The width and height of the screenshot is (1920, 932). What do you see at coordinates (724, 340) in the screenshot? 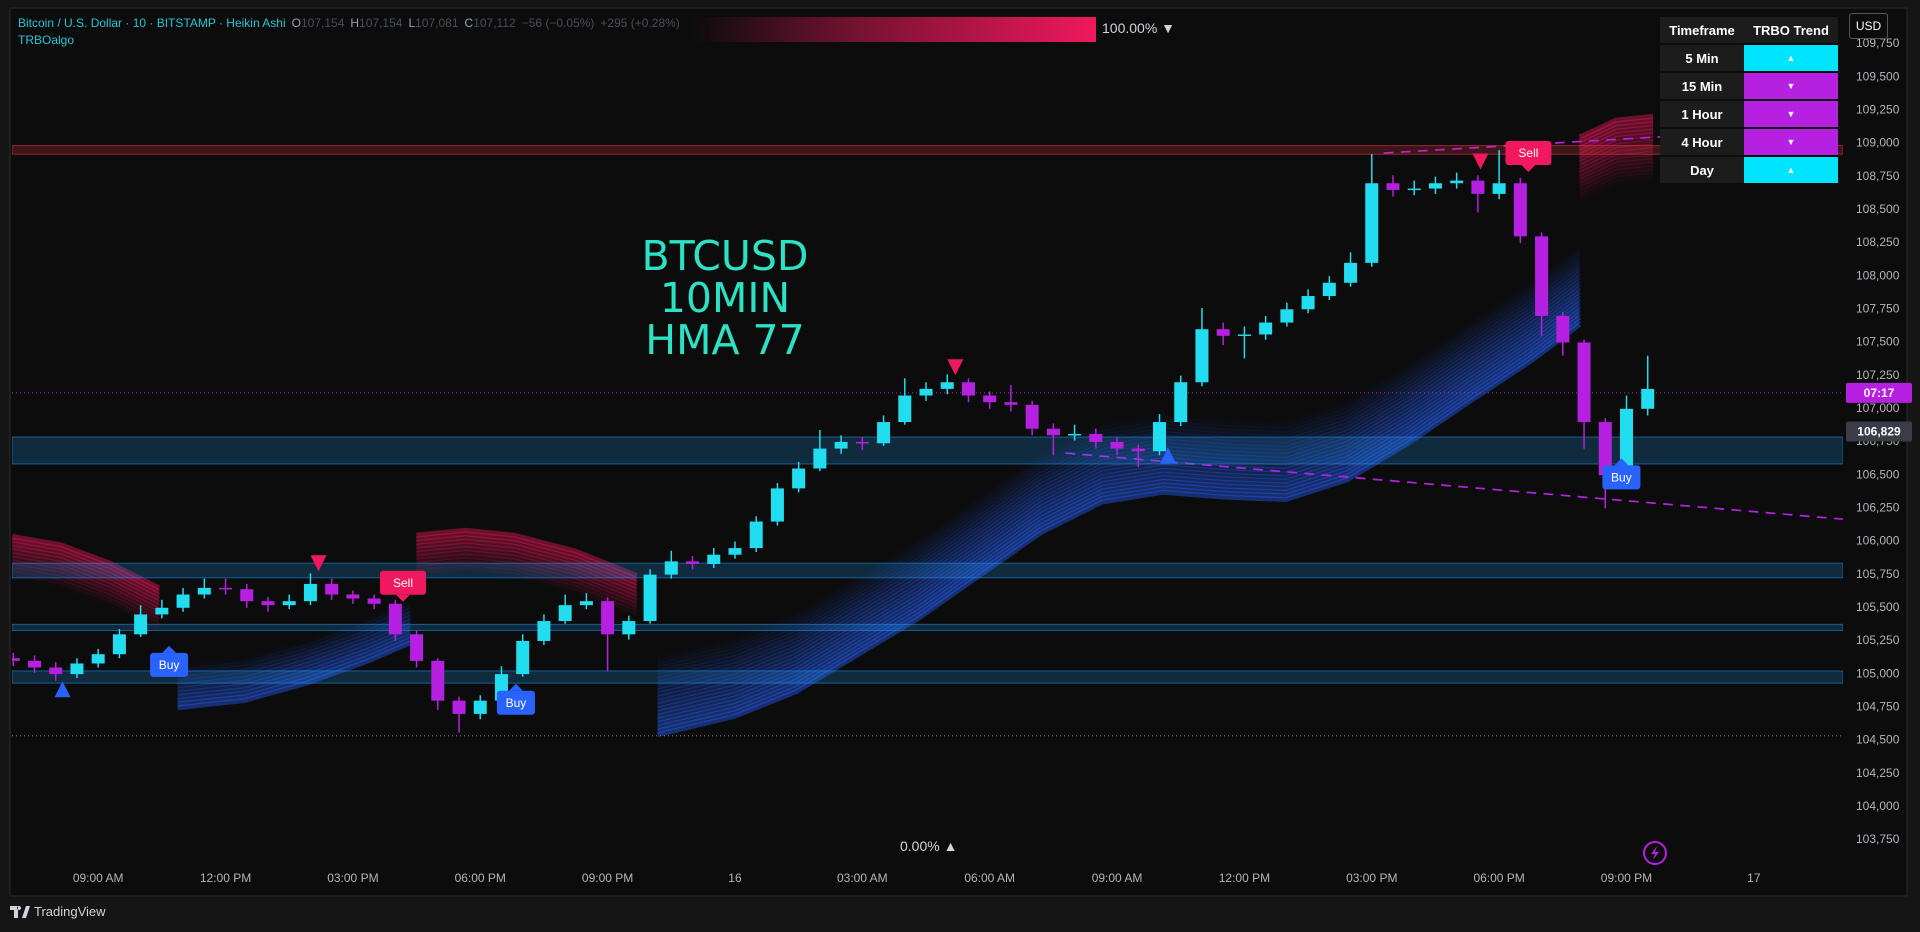
I see `annotation: HMA 77` at bounding box center [724, 340].